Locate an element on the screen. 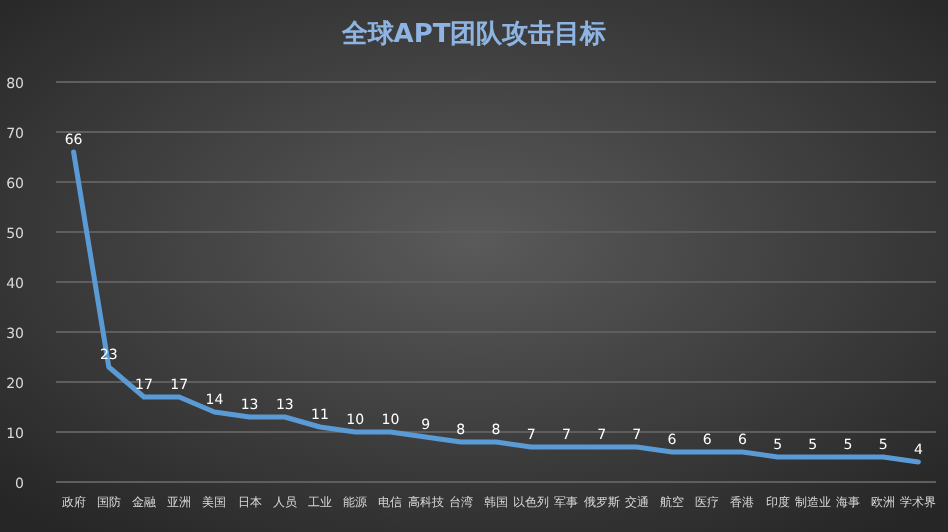  chart-title: 全球APT团队攻击目标 is located at coordinates (473, 34).